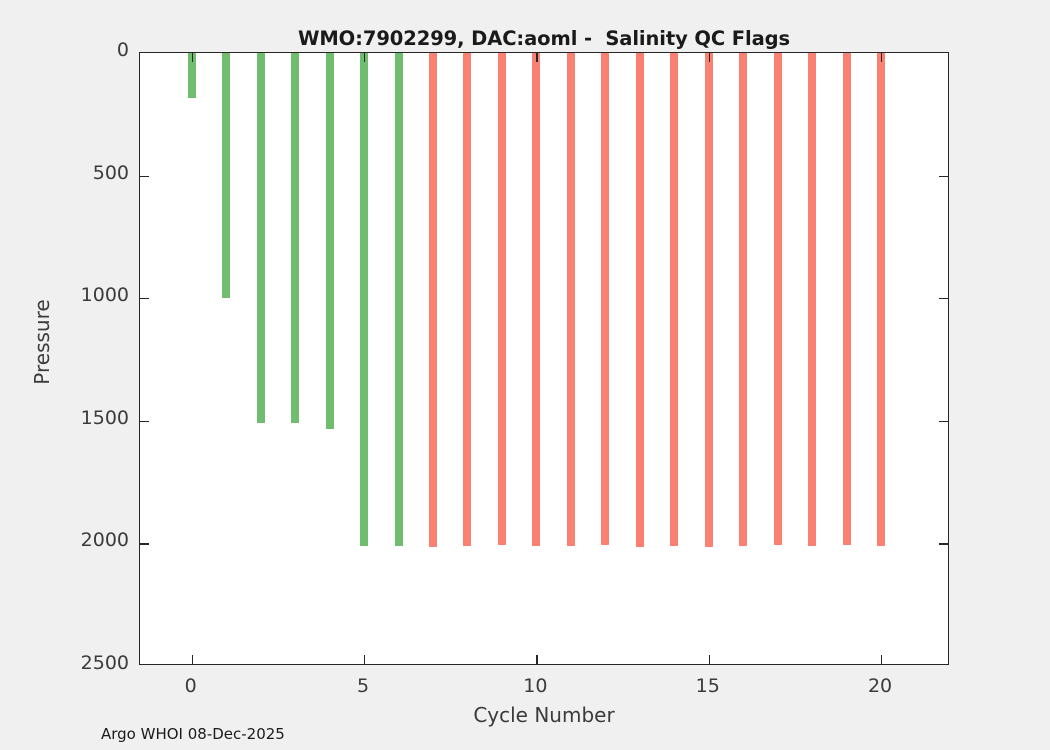 The image size is (1050, 750). I want to click on y-tick-label-2500: 2500, so click(104, 663).